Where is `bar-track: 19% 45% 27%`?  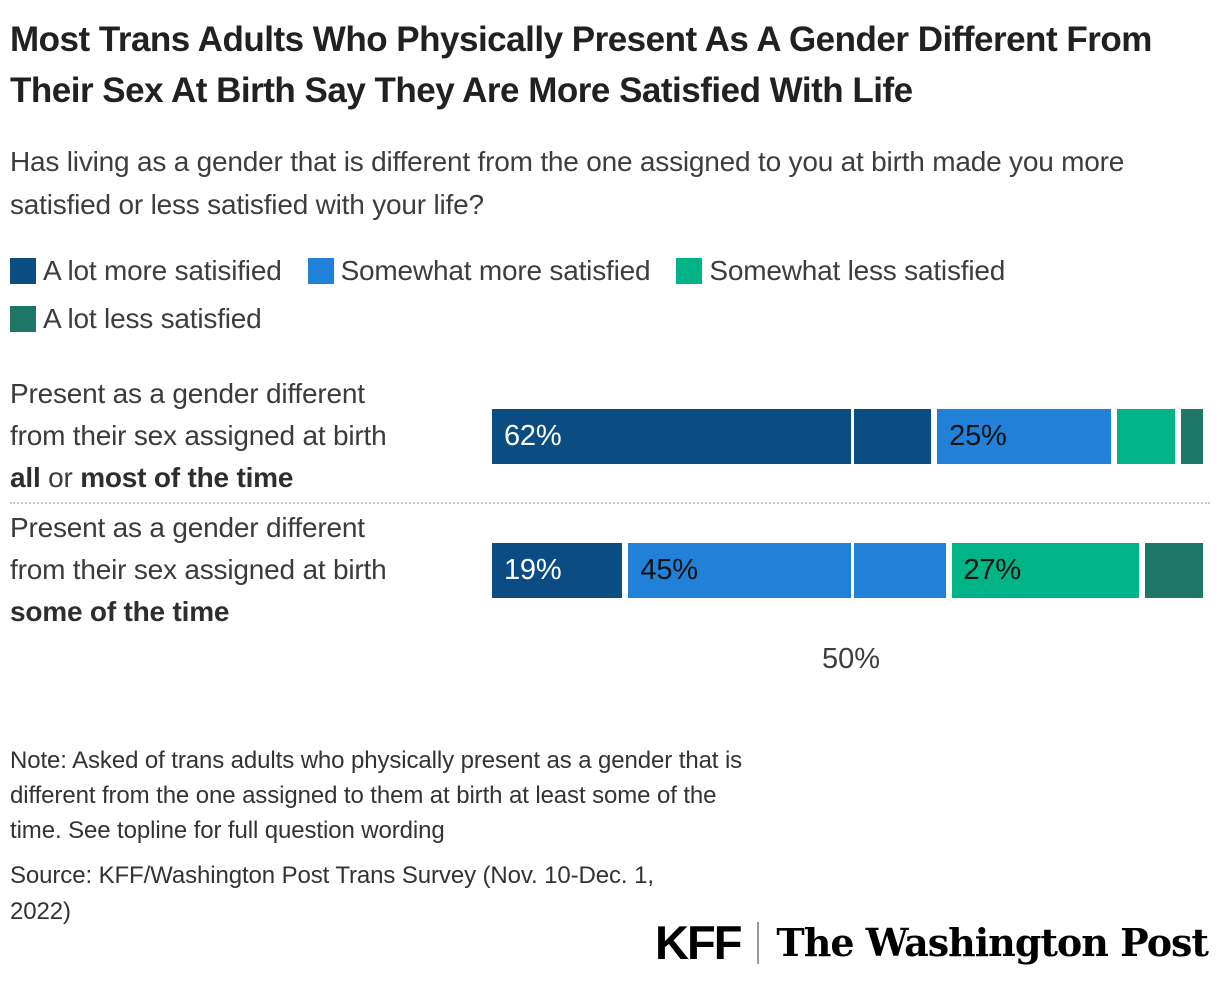 bar-track: 19% 45% 27% is located at coordinates (851, 570).